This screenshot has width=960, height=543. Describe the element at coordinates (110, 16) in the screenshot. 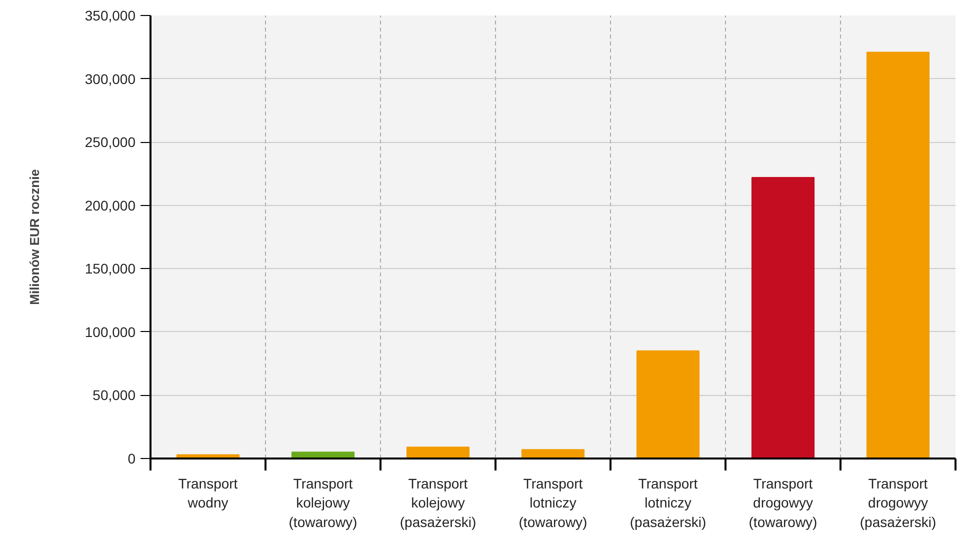

I see `y-tick-label: 350,000` at that location.